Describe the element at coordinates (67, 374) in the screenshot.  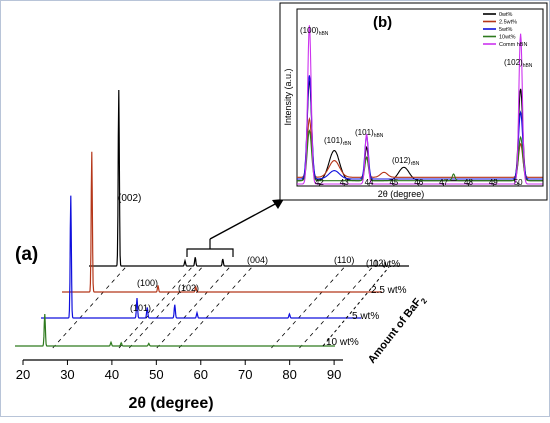
I see `x-tick-label-a-30: 30` at that location.